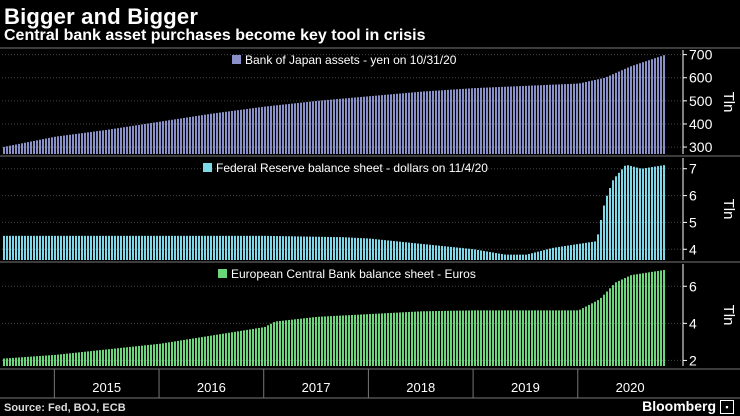  What do you see at coordinates (207, 167) in the screenshot?
I see `legend-swatch` at bounding box center [207, 167].